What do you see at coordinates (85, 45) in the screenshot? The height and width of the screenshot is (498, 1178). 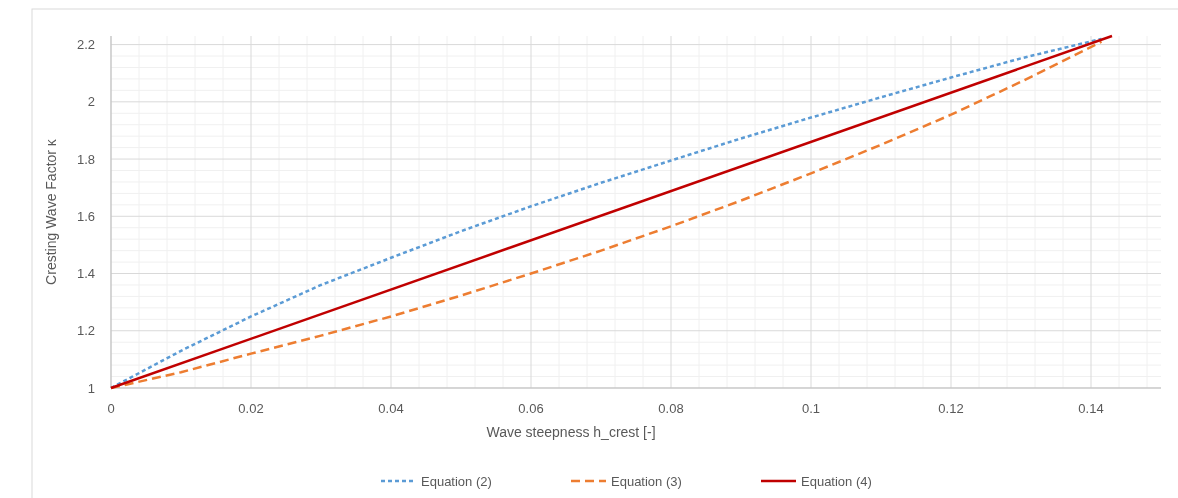 I see `y-tick-label: 2.2` at bounding box center [85, 45].